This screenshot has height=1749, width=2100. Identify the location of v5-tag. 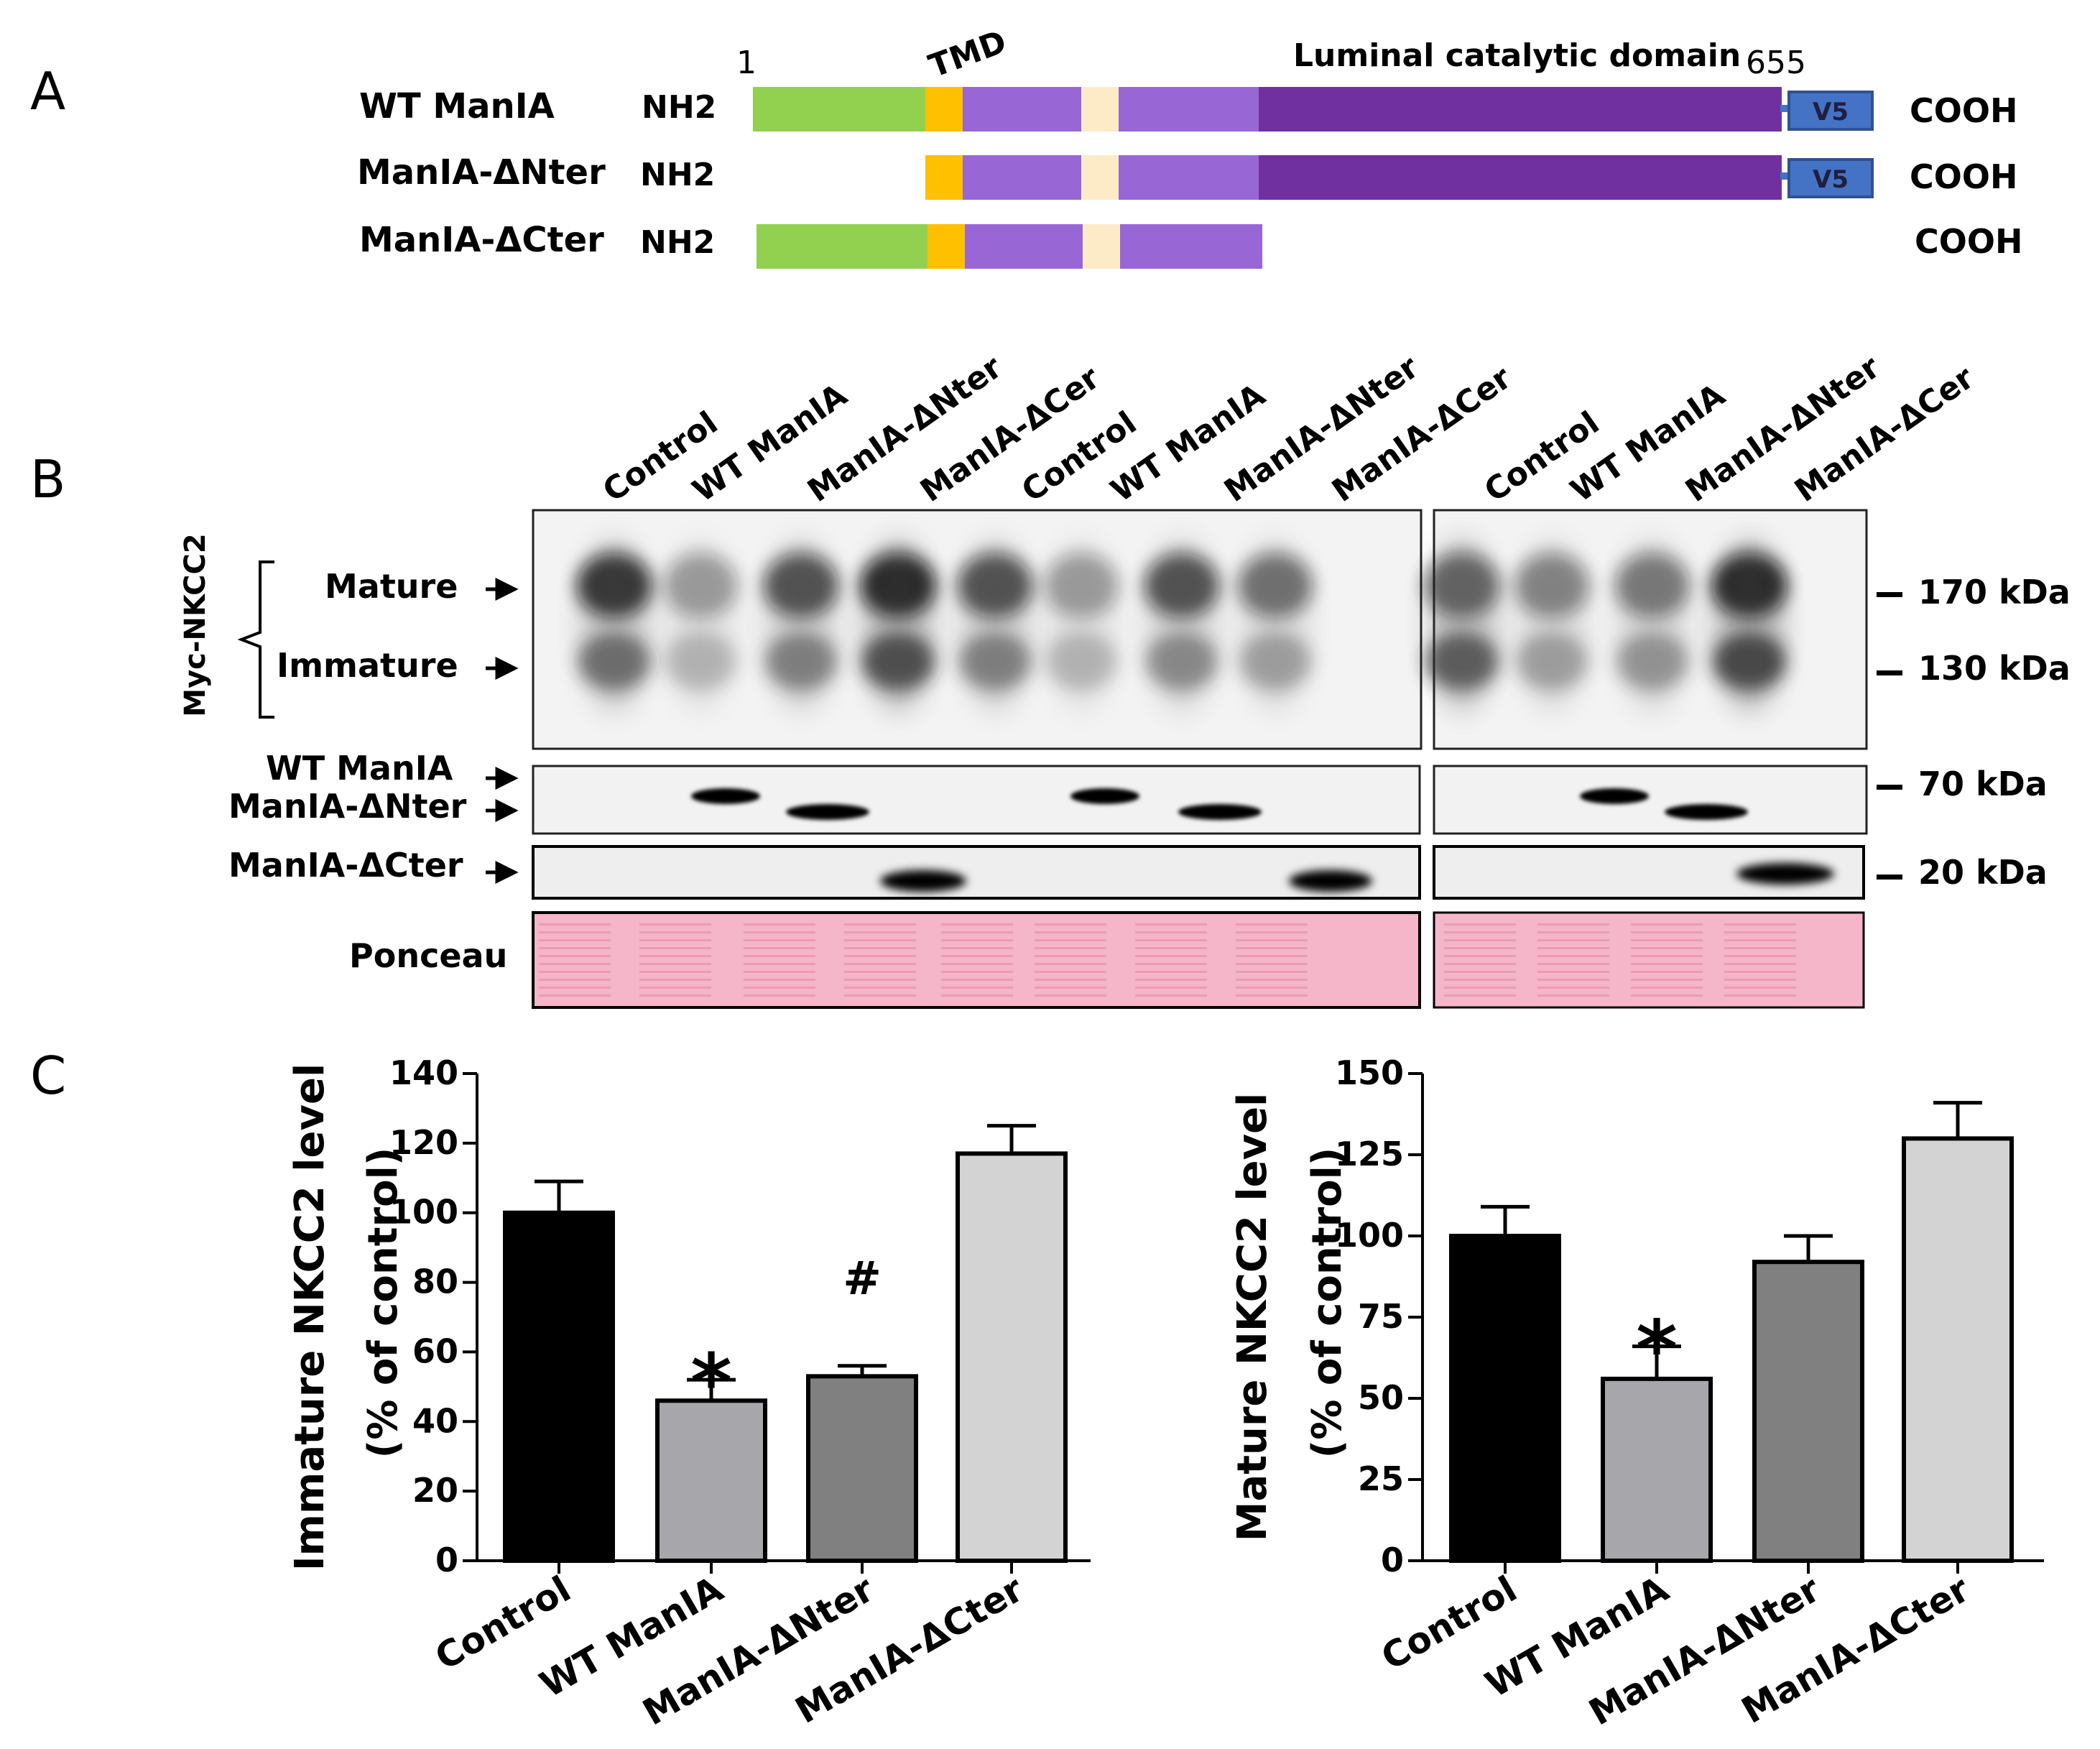
(1830, 178).